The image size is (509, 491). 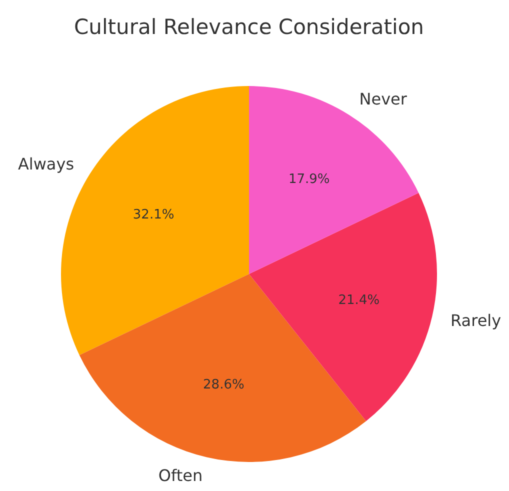 What do you see at coordinates (223, 384) in the screenshot?
I see `data-label: 28.6%` at bounding box center [223, 384].